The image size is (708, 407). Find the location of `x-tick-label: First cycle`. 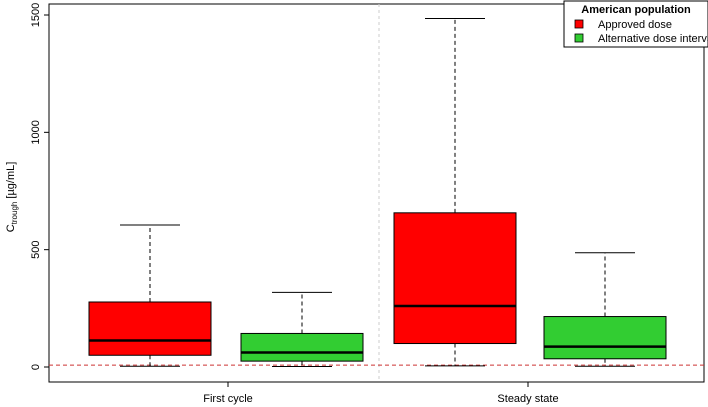

x-tick-label: First cycle is located at coordinates (228, 399).